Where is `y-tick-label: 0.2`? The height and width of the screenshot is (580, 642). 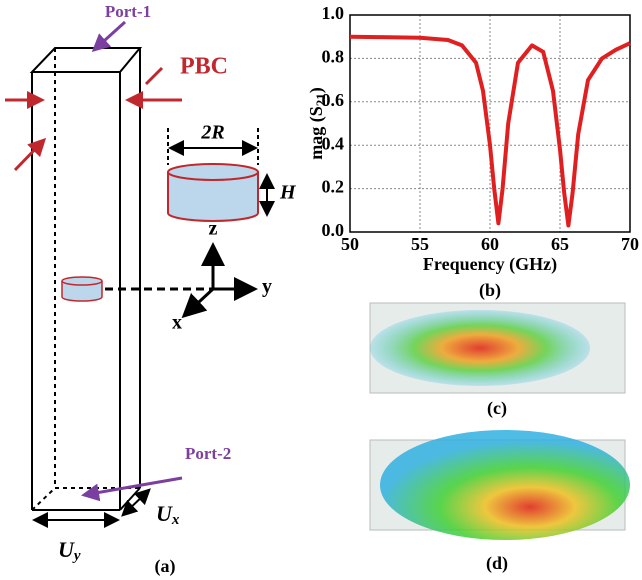
y-tick-label: 0.2 is located at coordinates (333, 187).